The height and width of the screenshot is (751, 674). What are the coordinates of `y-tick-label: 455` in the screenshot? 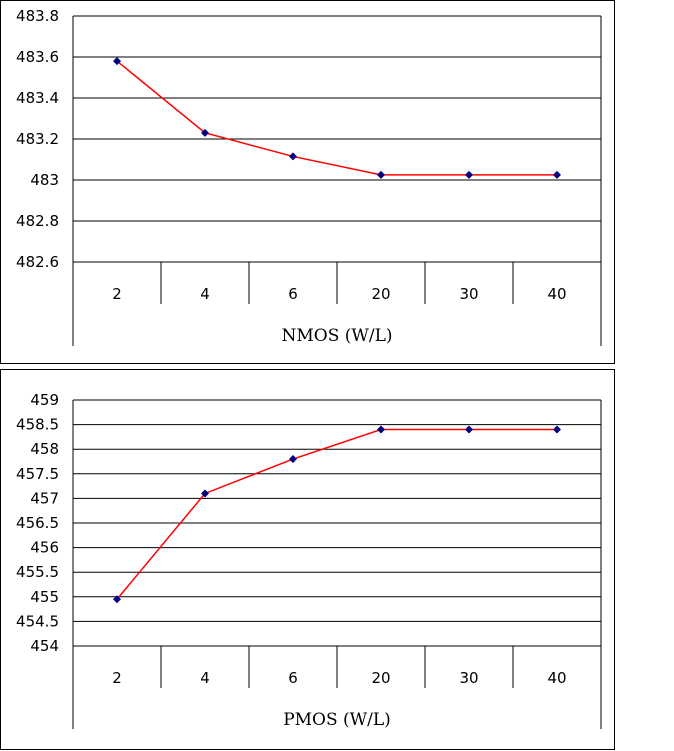 It's located at (44, 597).